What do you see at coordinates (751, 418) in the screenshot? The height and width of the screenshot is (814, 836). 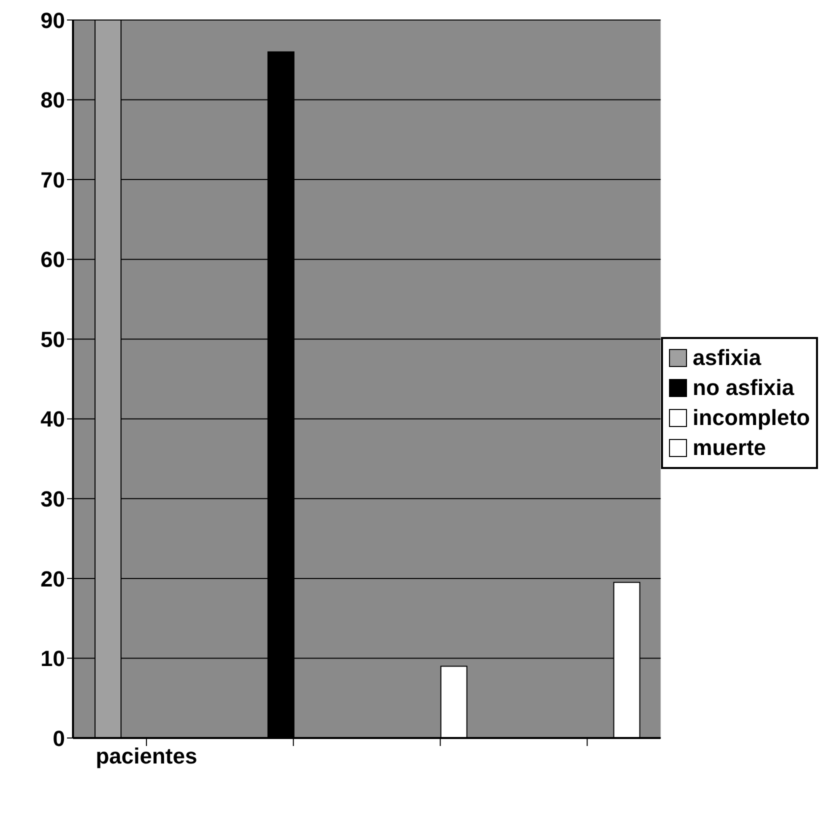 I see `legend-label: incompleto` at bounding box center [751, 418].